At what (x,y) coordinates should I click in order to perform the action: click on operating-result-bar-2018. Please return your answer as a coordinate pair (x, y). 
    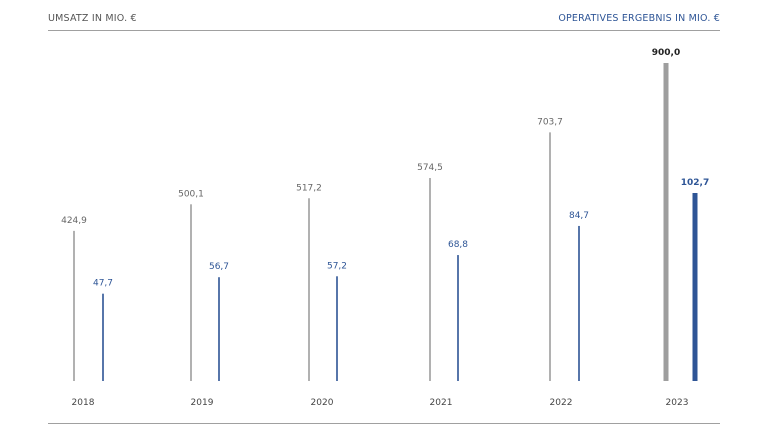
    Looking at the image, I should click on (103, 337).